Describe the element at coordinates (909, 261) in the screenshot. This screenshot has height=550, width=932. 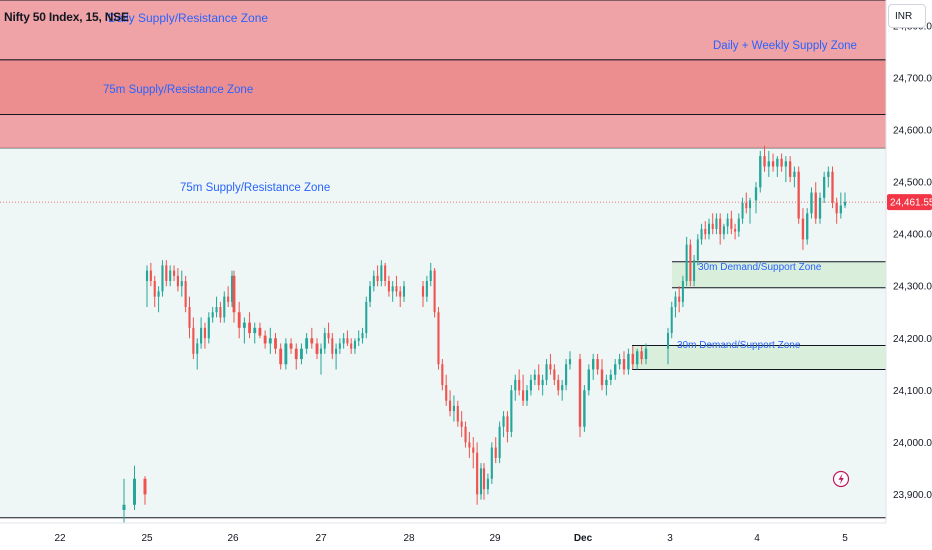
I see `price-axis` at that location.